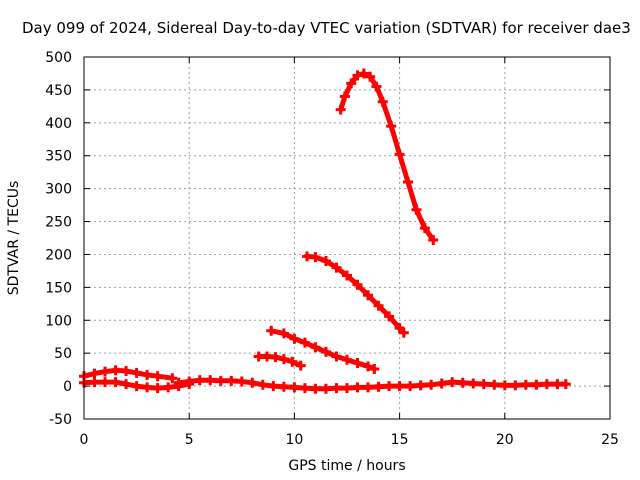 This screenshot has width=640, height=480. I want to click on y-tick-label: -50, so click(60, 420).